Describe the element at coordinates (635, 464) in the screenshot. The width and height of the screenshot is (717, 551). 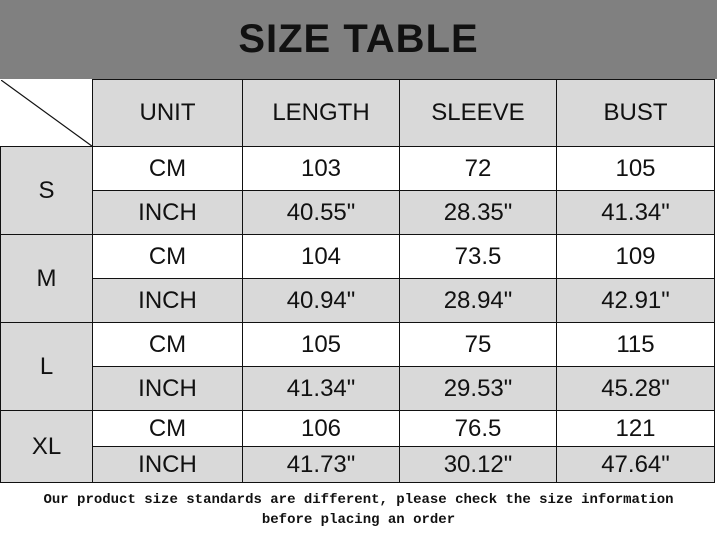
I see `cell-bust: 47.64"` at that location.